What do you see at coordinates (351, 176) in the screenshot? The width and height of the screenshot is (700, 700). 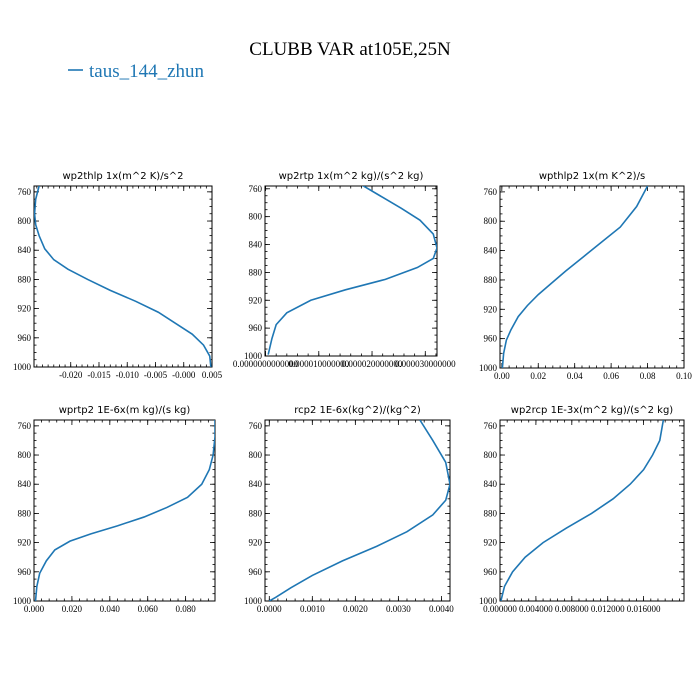 I see `subplot-title: wp2rtp 1x(m^2 kg)/(s^2 kg)` at bounding box center [351, 176].